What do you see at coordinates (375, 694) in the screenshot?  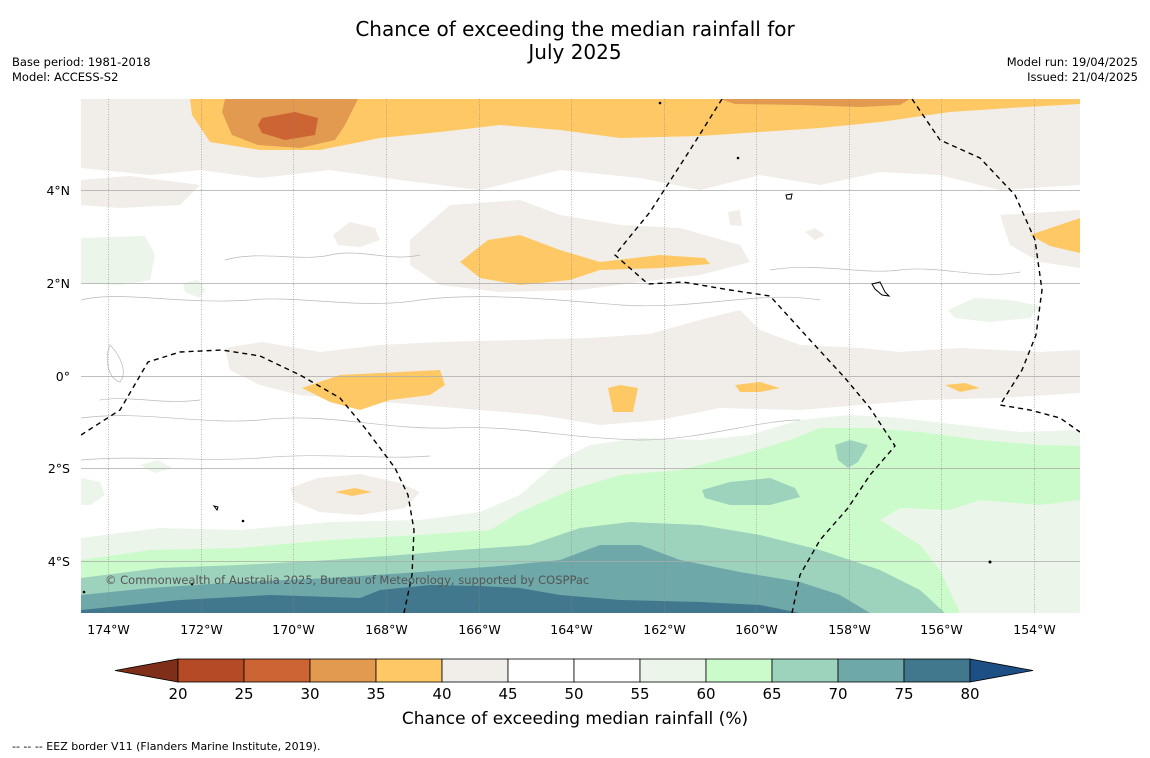 I see `colorbar-tick-label: 35` at bounding box center [375, 694].